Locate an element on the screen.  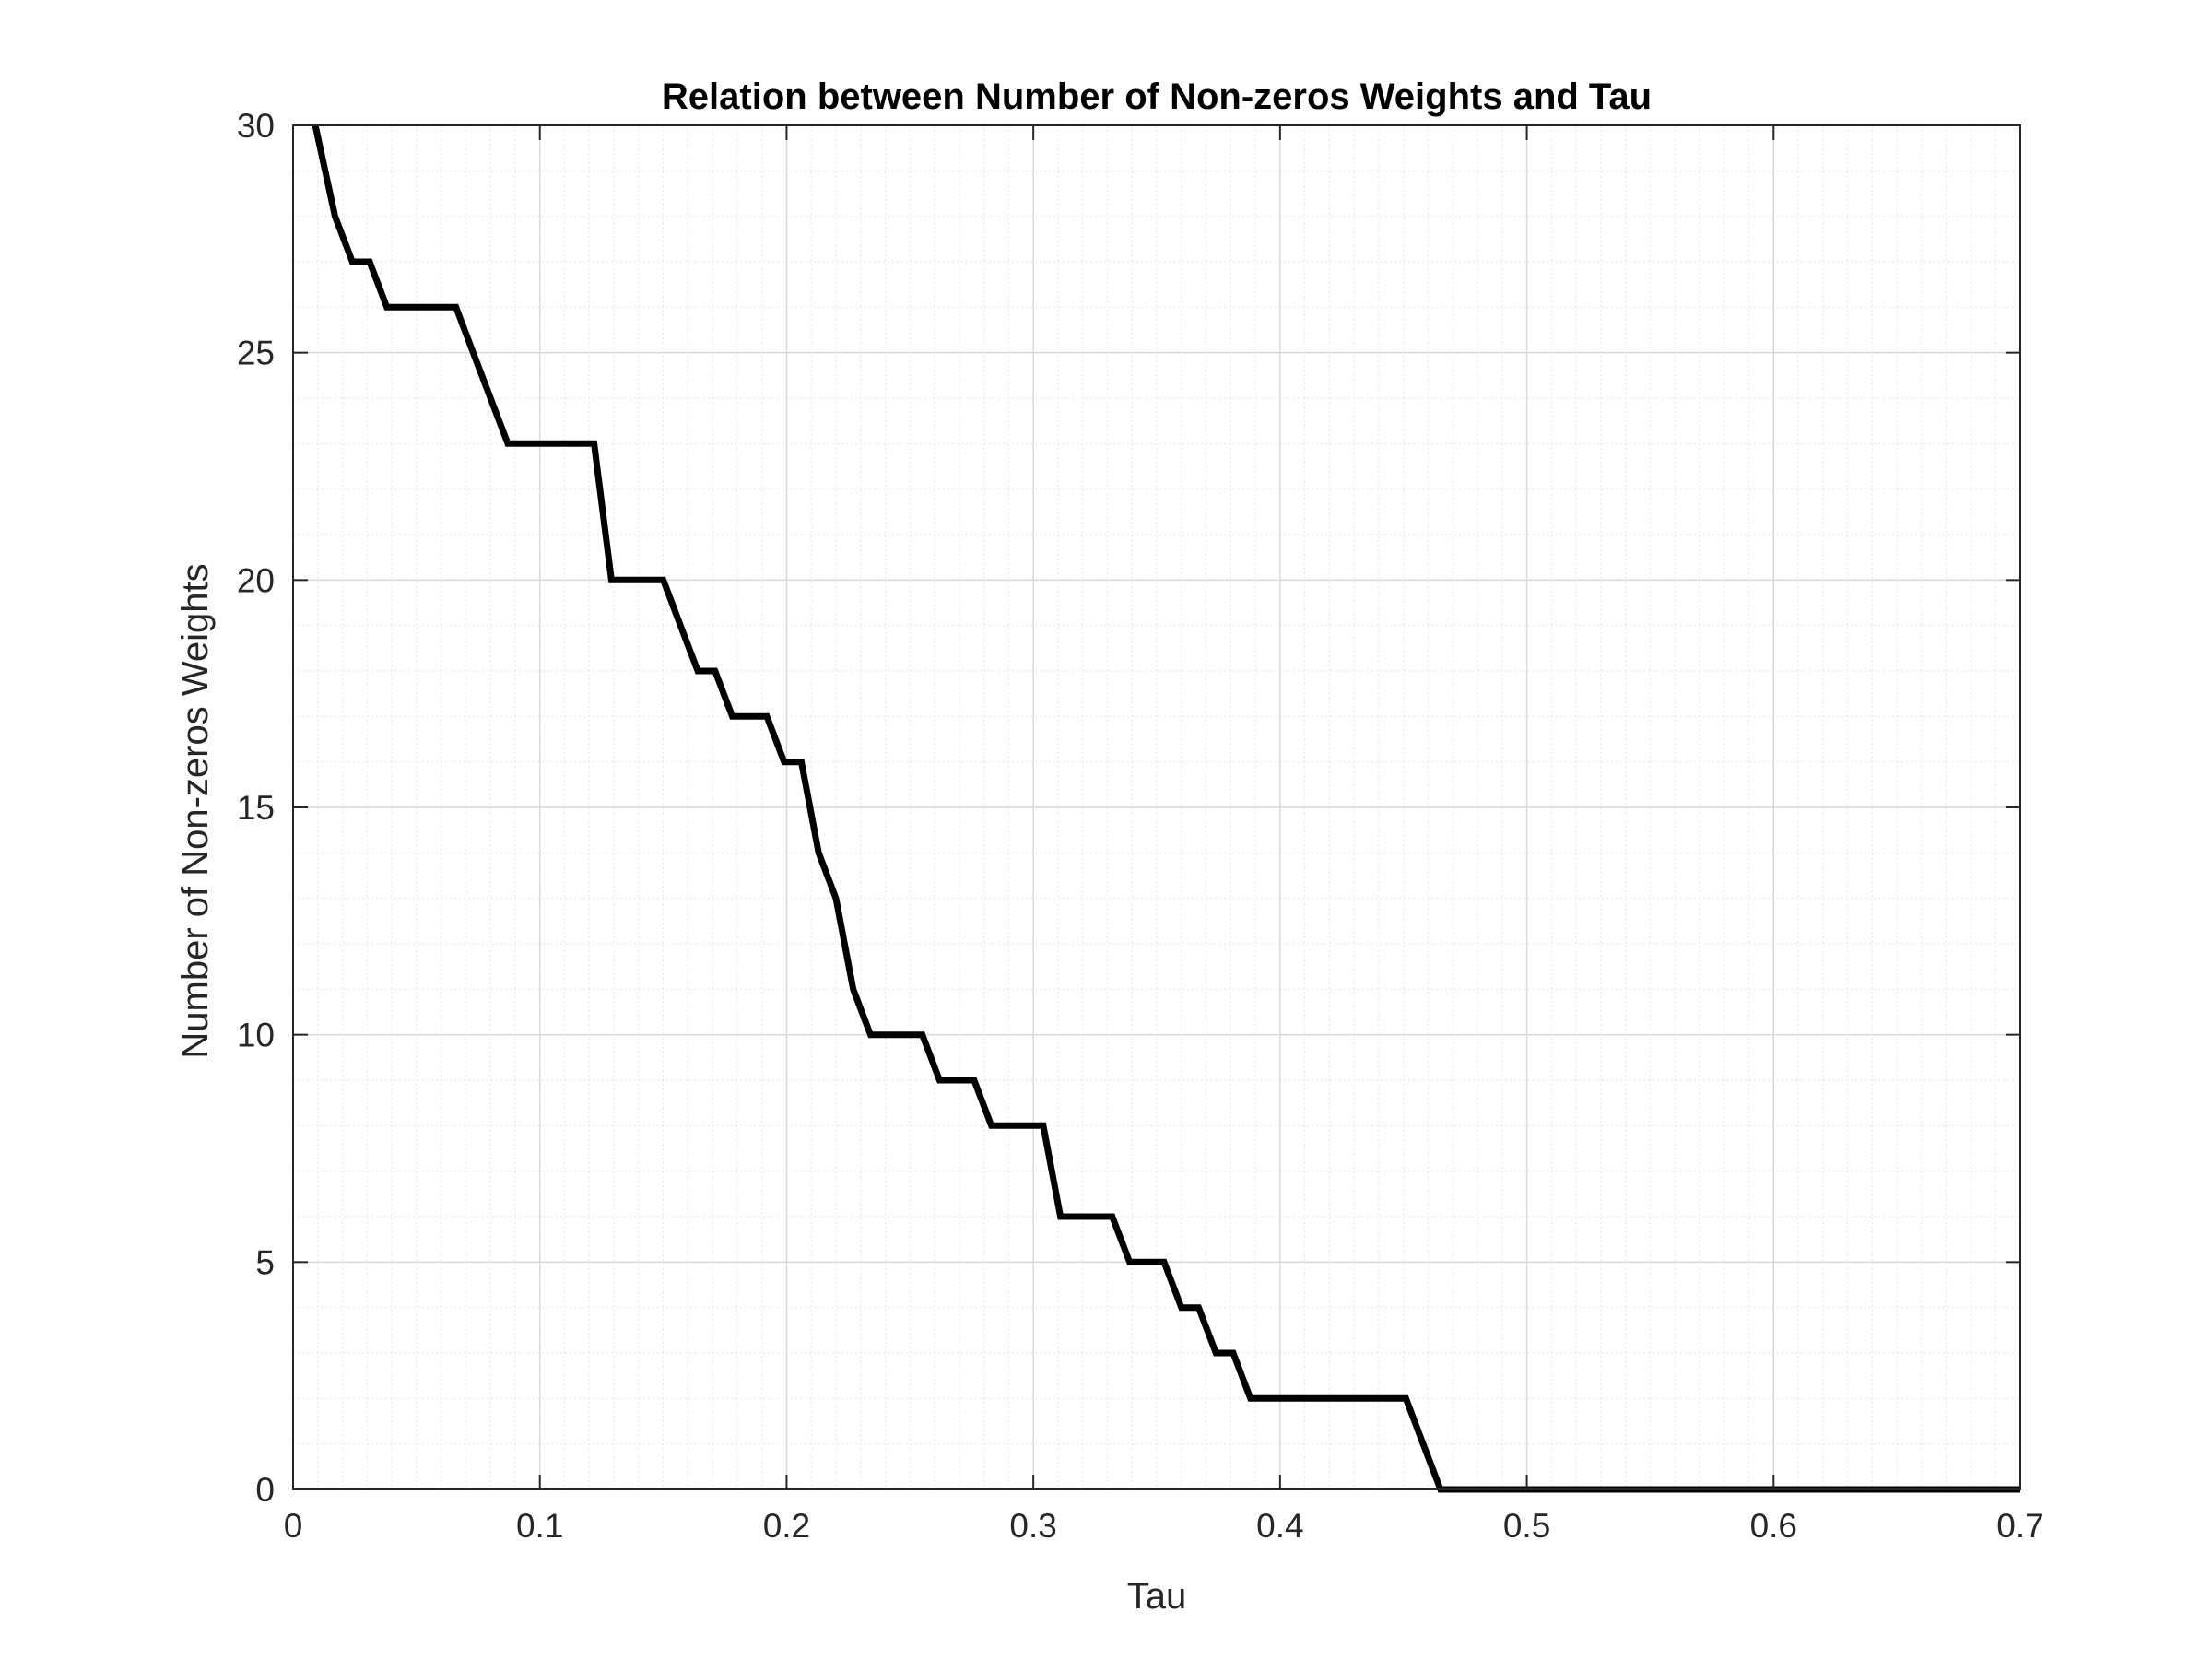
x-tick-label: 0.3 is located at coordinates (1032, 1526).